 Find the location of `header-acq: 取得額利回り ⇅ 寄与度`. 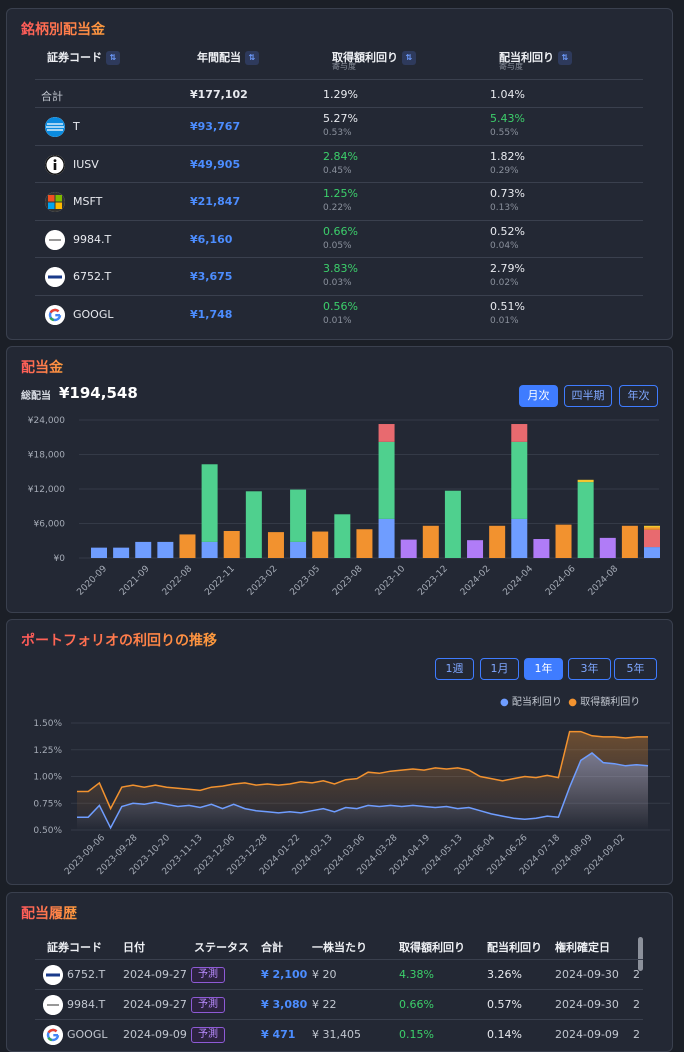

header-acq: 取得額利回り ⇅ 寄与度 is located at coordinates (374, 60).